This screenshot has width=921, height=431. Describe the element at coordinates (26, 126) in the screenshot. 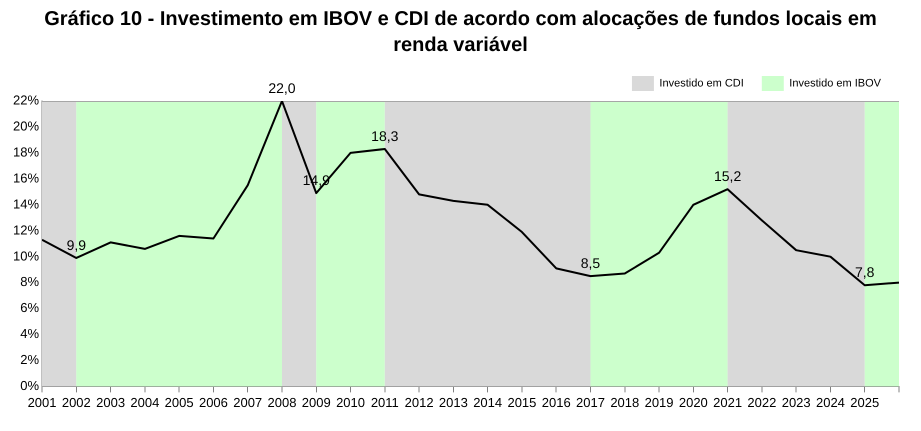

I see `y-tick-label: 20%` at that location.